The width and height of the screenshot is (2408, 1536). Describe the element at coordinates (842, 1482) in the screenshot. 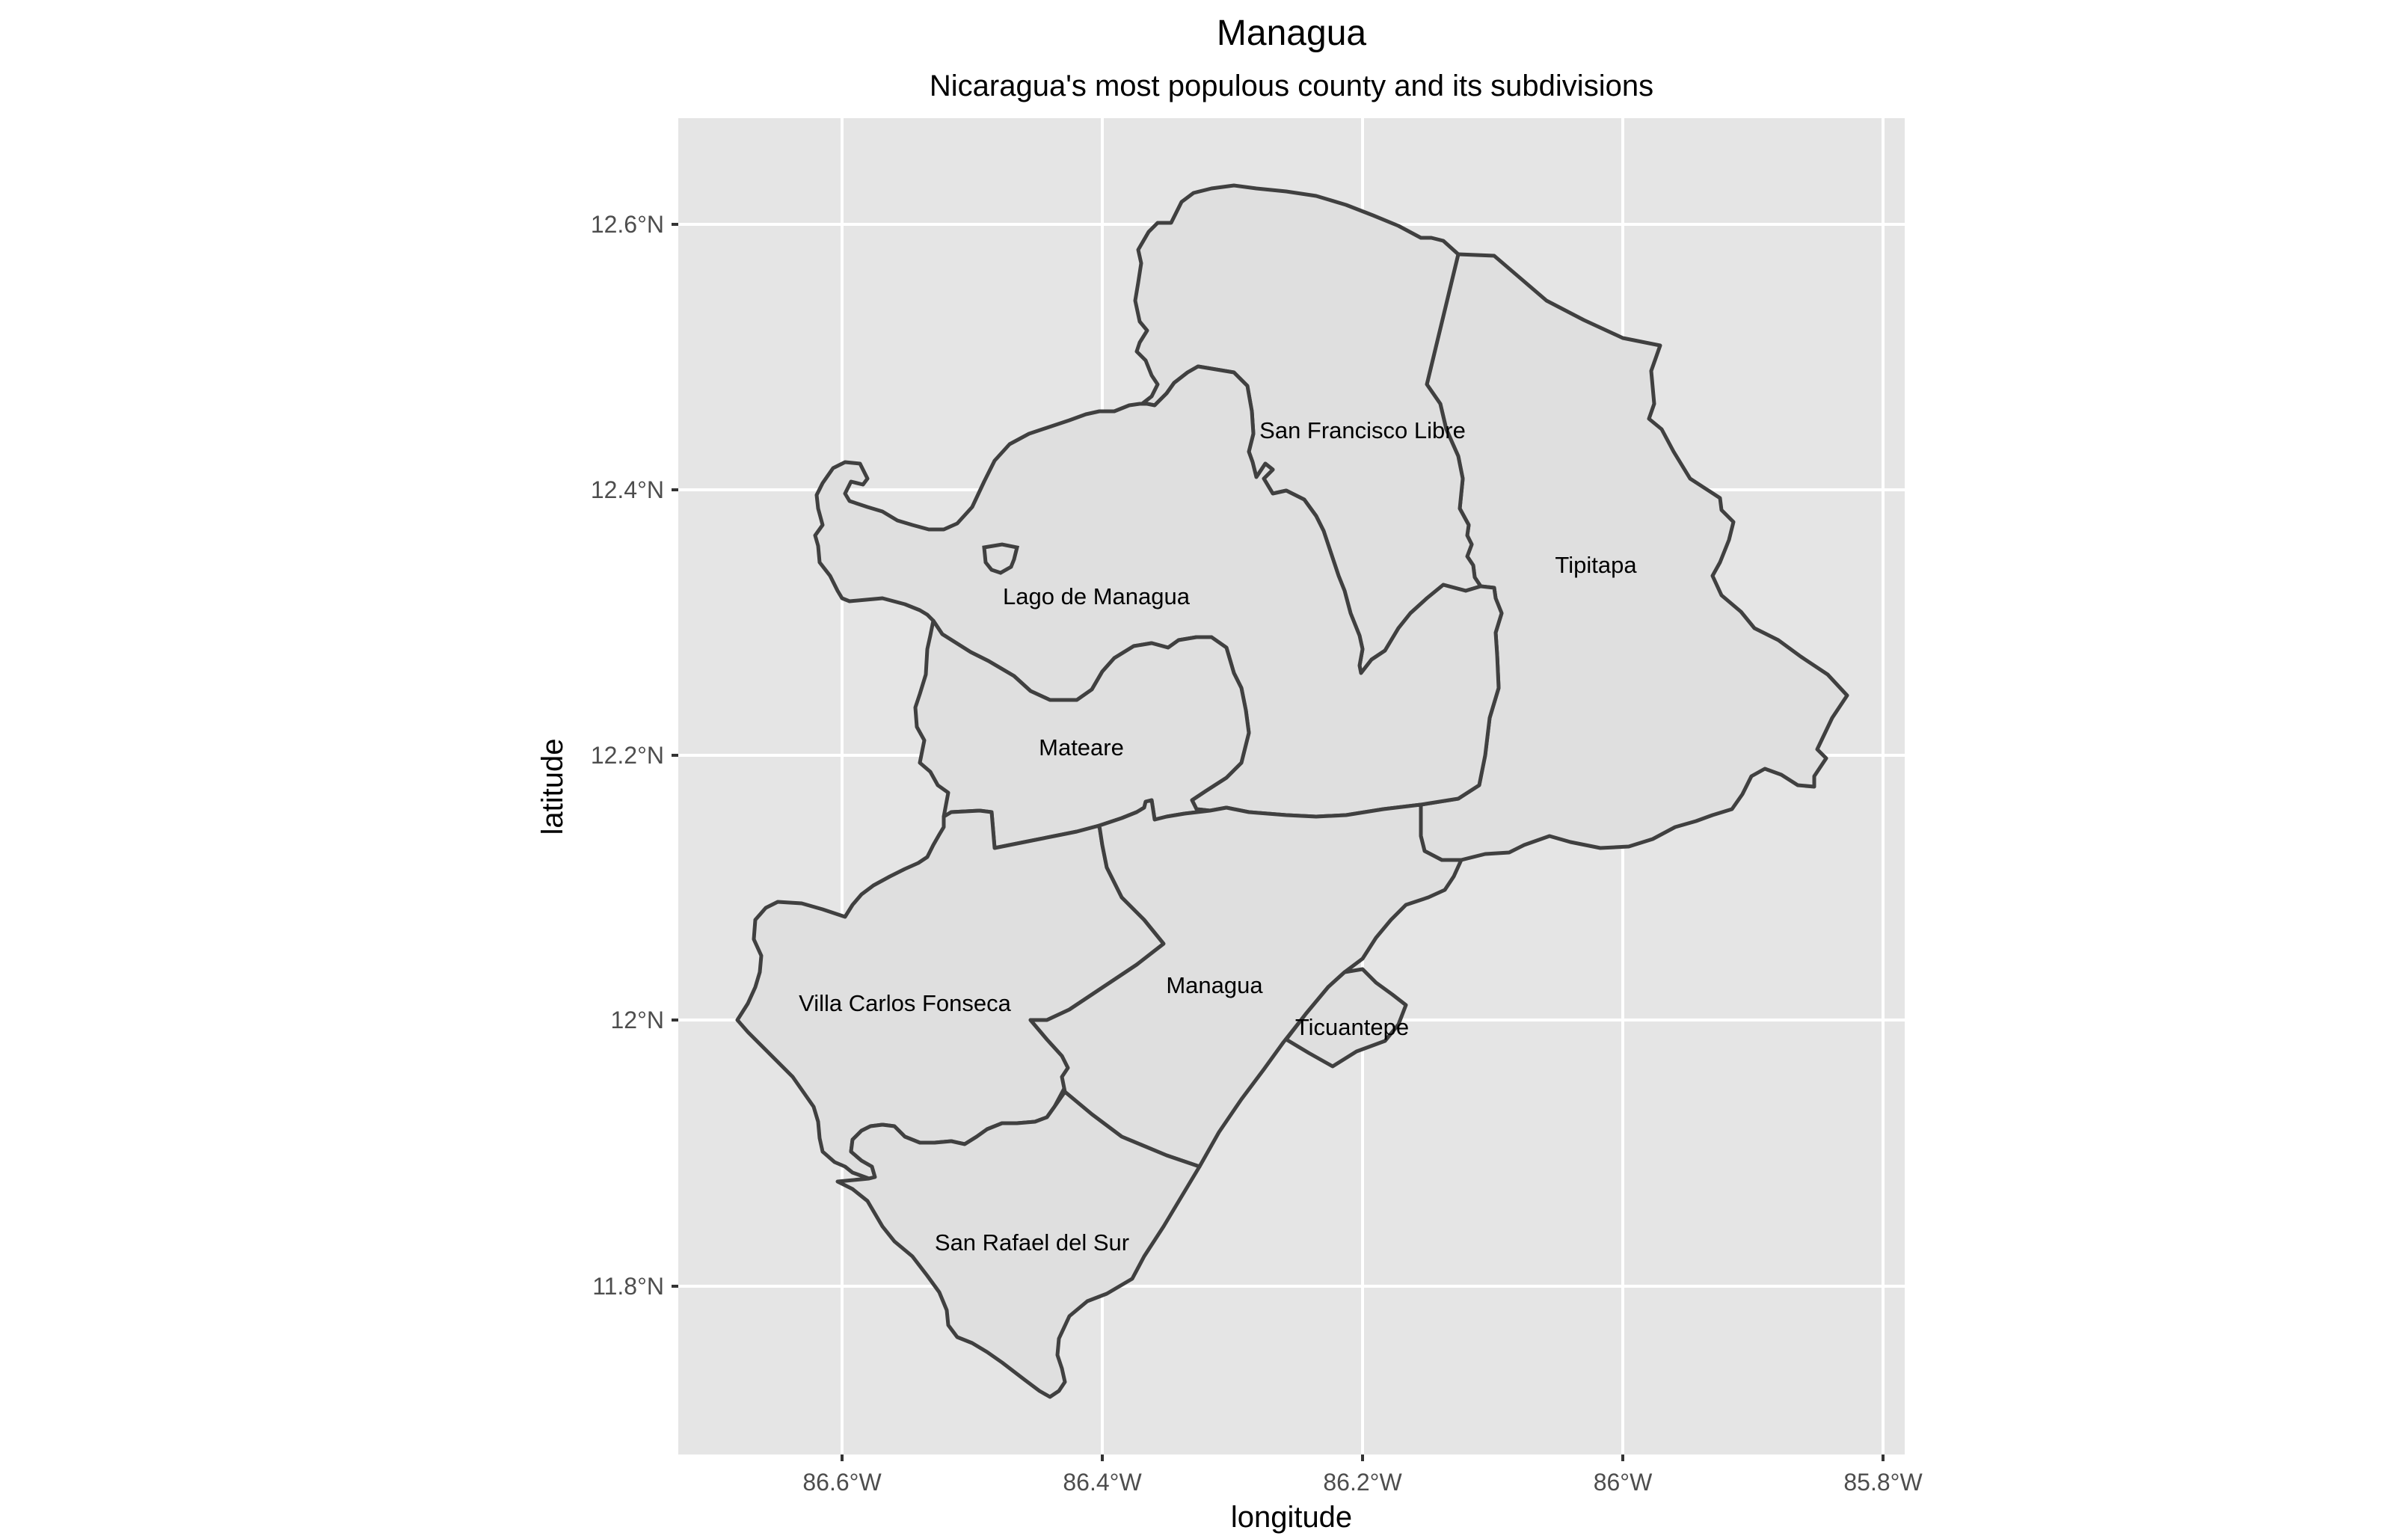

I see `x-tick-label: 86.6°W` at that location.